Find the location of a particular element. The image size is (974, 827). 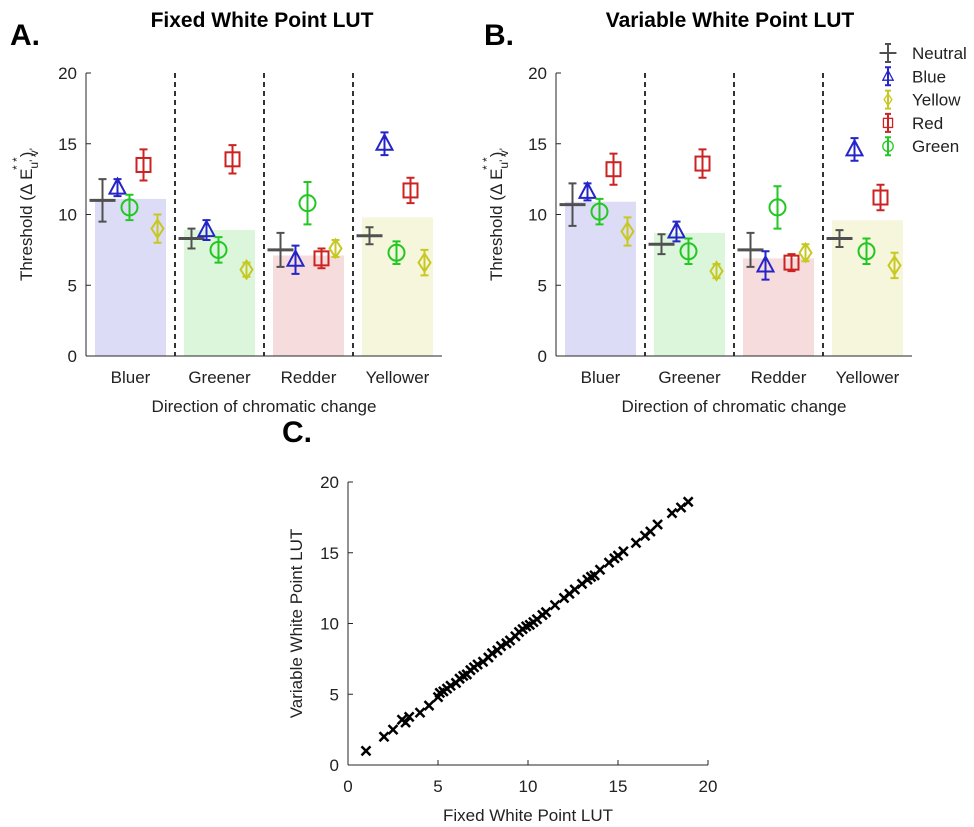

x-tick-label: 15 is located at coordinates (618, 786).